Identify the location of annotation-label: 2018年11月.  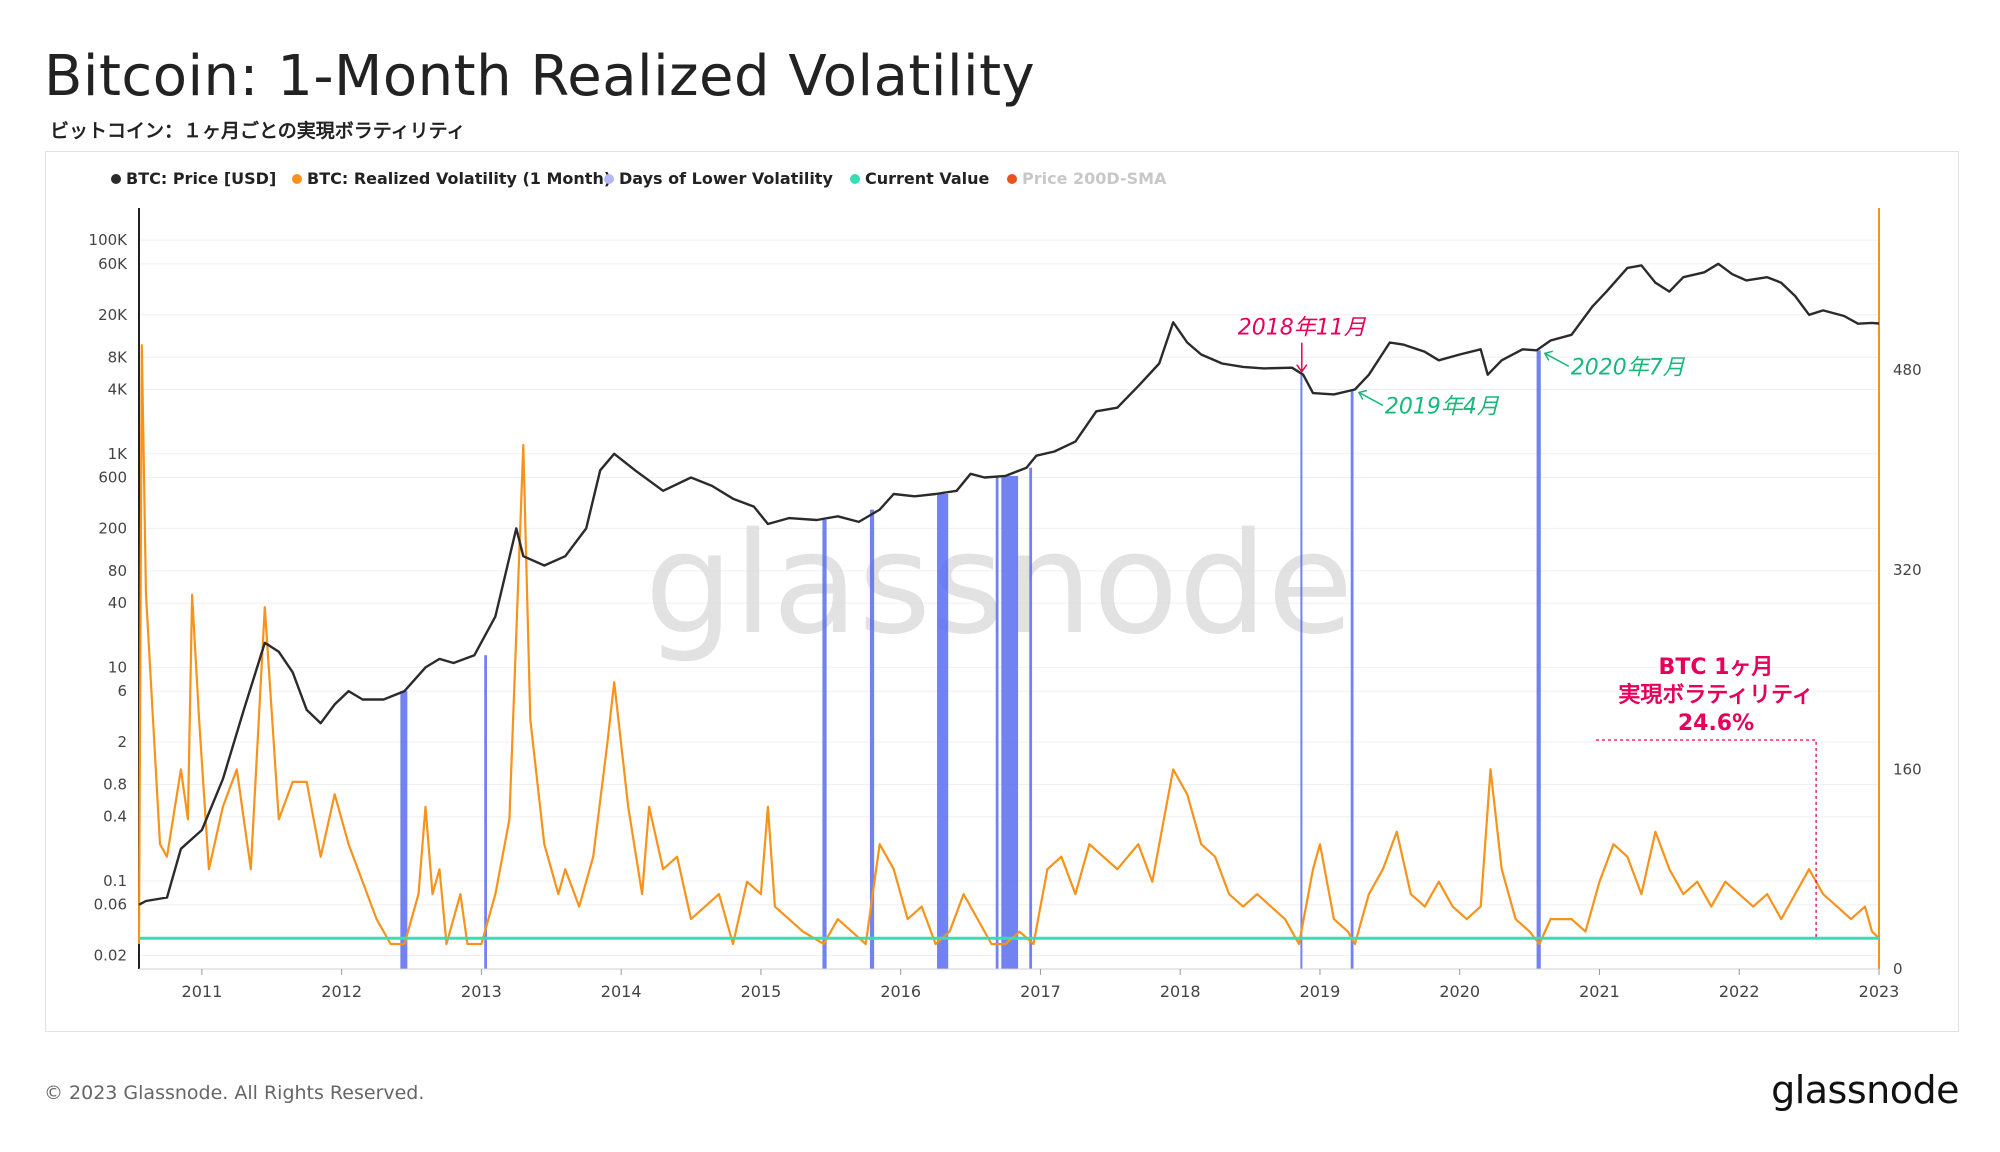
(1302, 328).